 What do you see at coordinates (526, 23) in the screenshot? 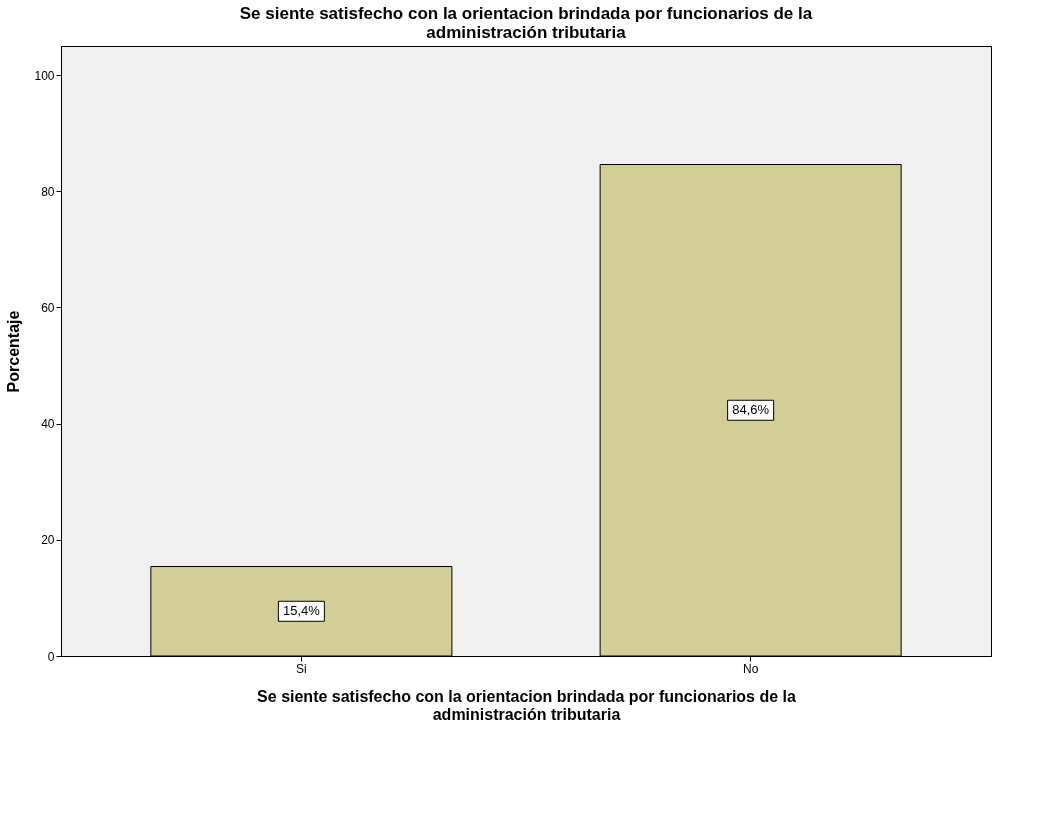
I see `chart-title: Se siente satisfecho con la orientacion brindada por funcionarios de la administración tributaria` at bounding box center [526, 23].